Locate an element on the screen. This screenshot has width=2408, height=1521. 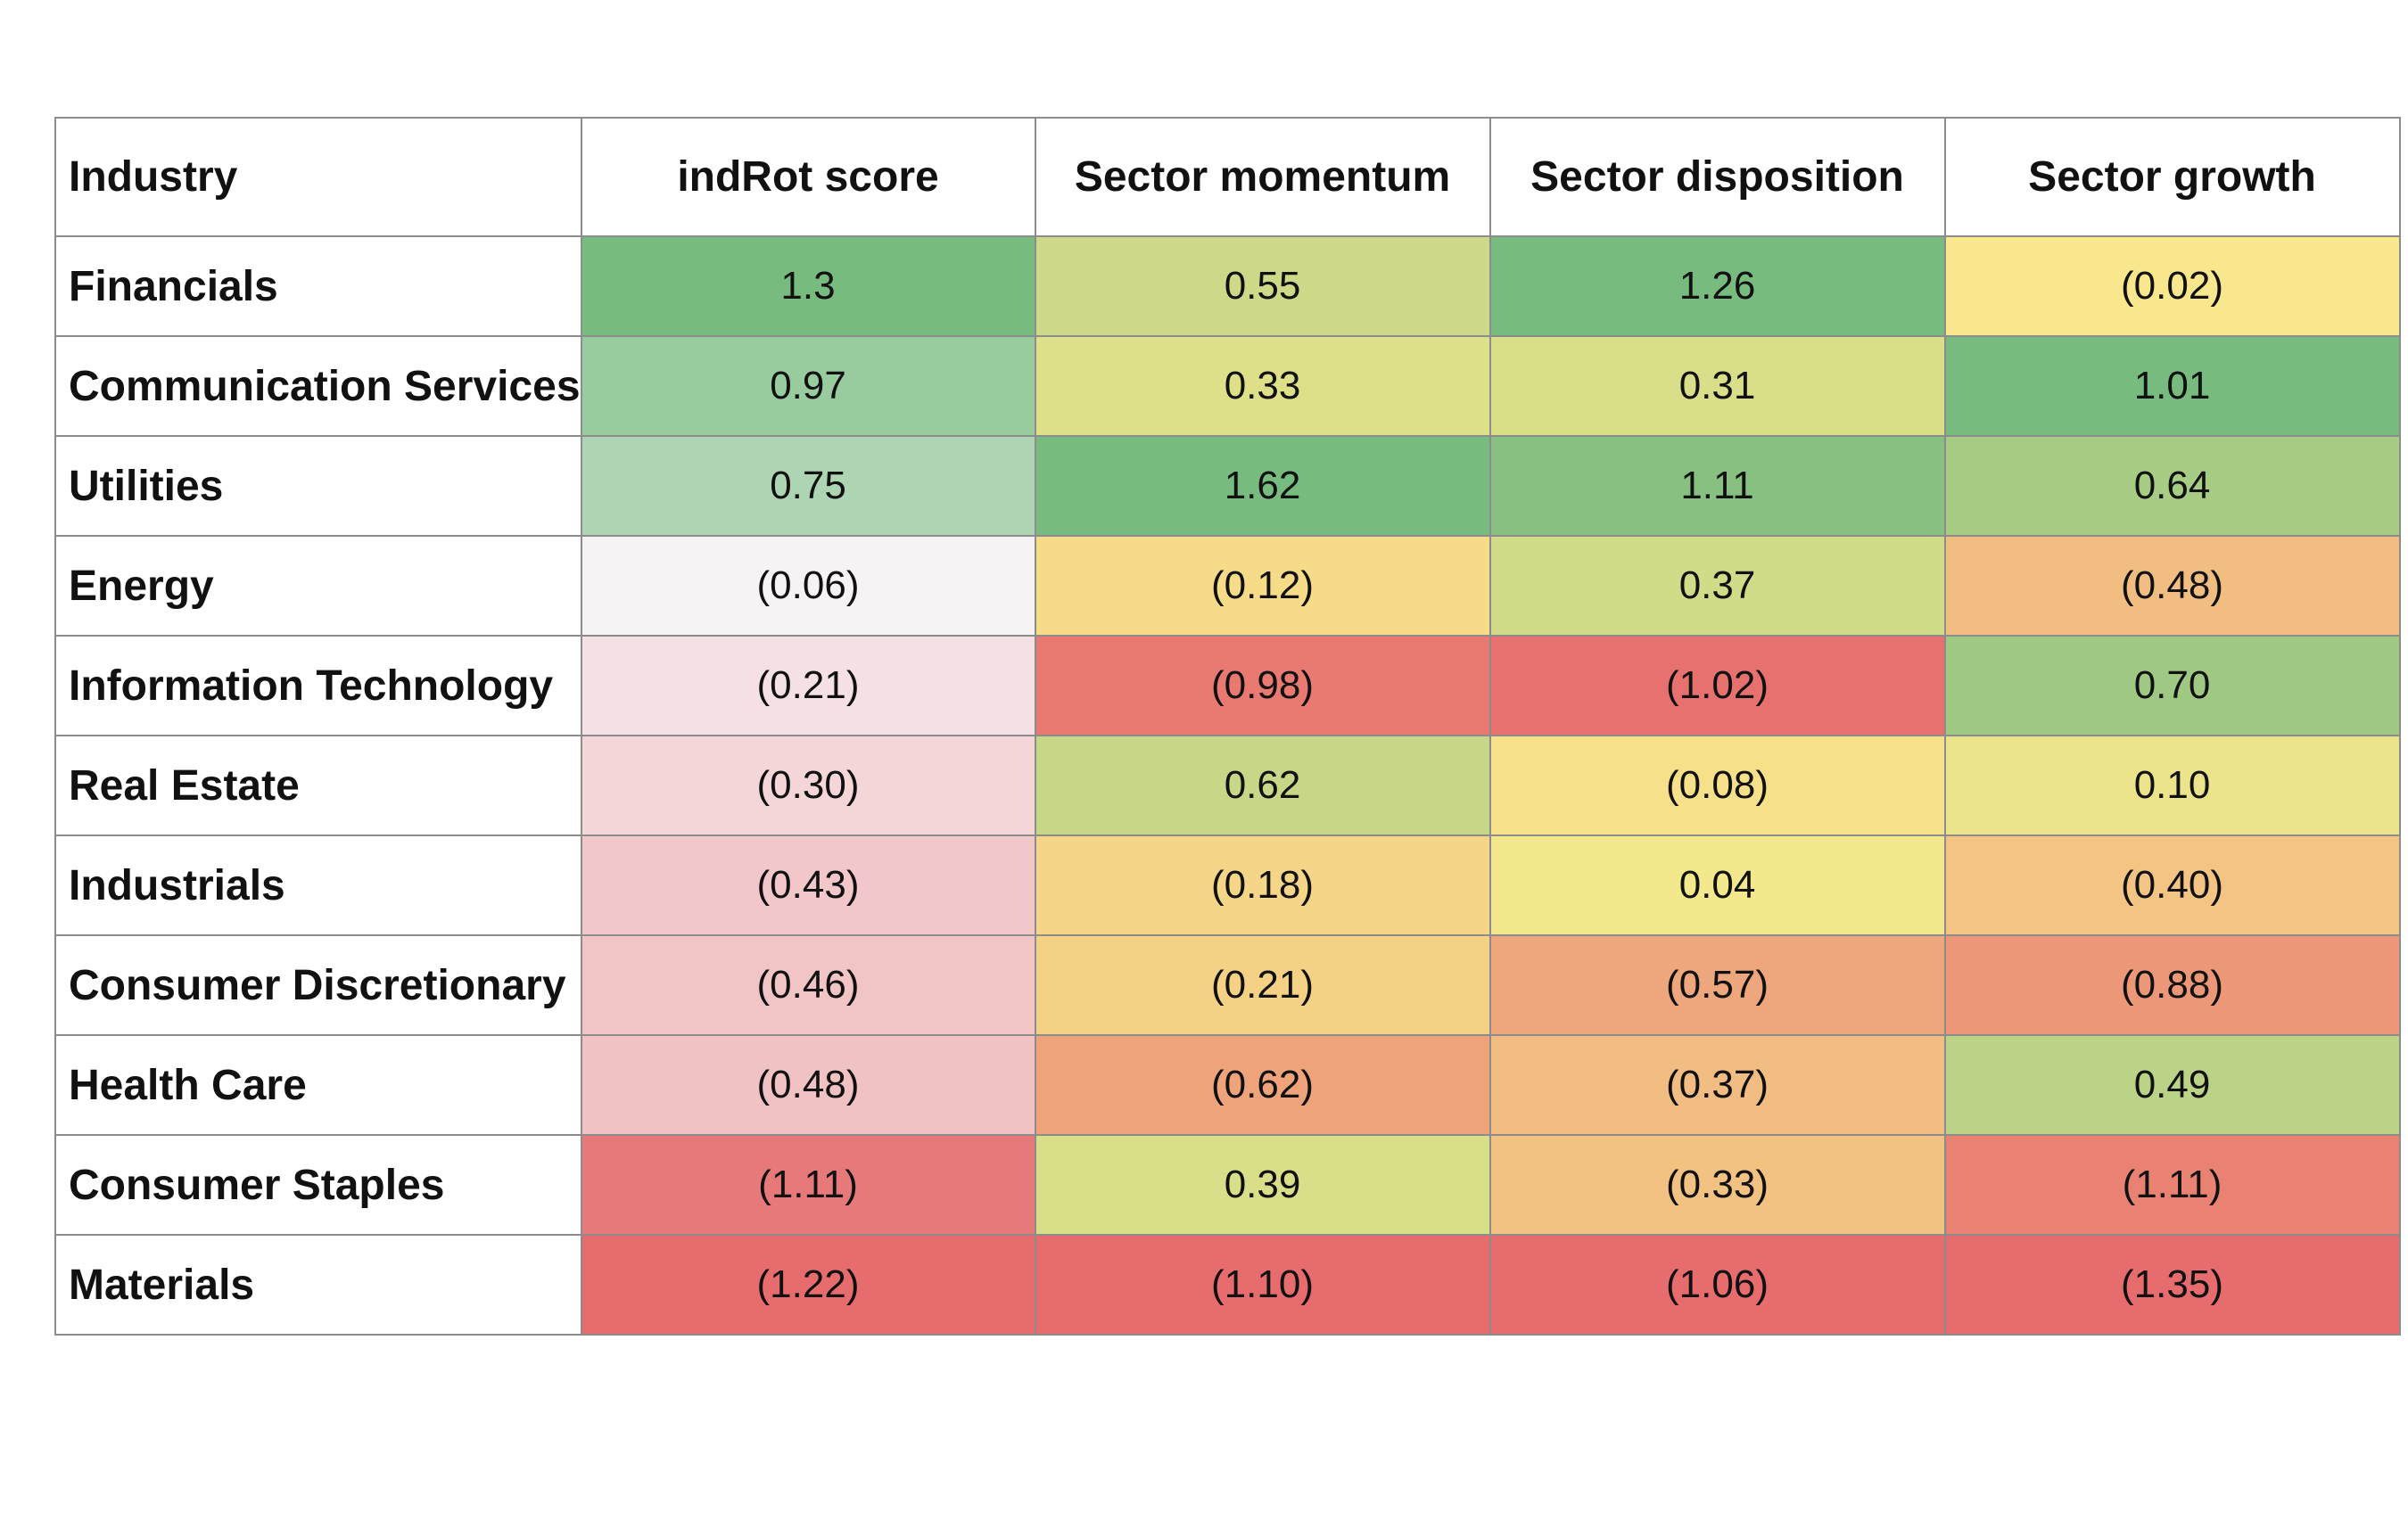
table-row: Financials 1.3 0.55 1.26 (0.02) is located at coordinates (1227, 286).